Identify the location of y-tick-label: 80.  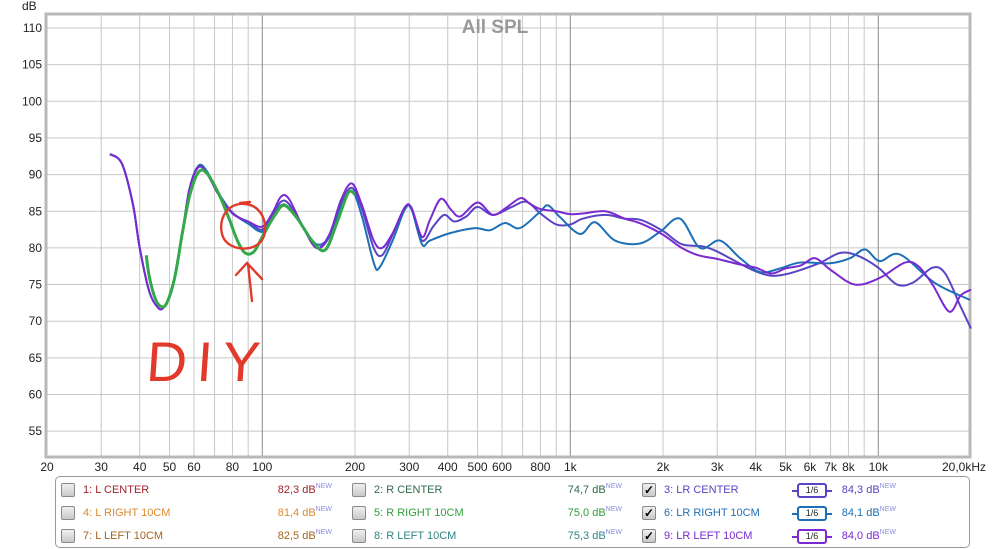
(36, 248).